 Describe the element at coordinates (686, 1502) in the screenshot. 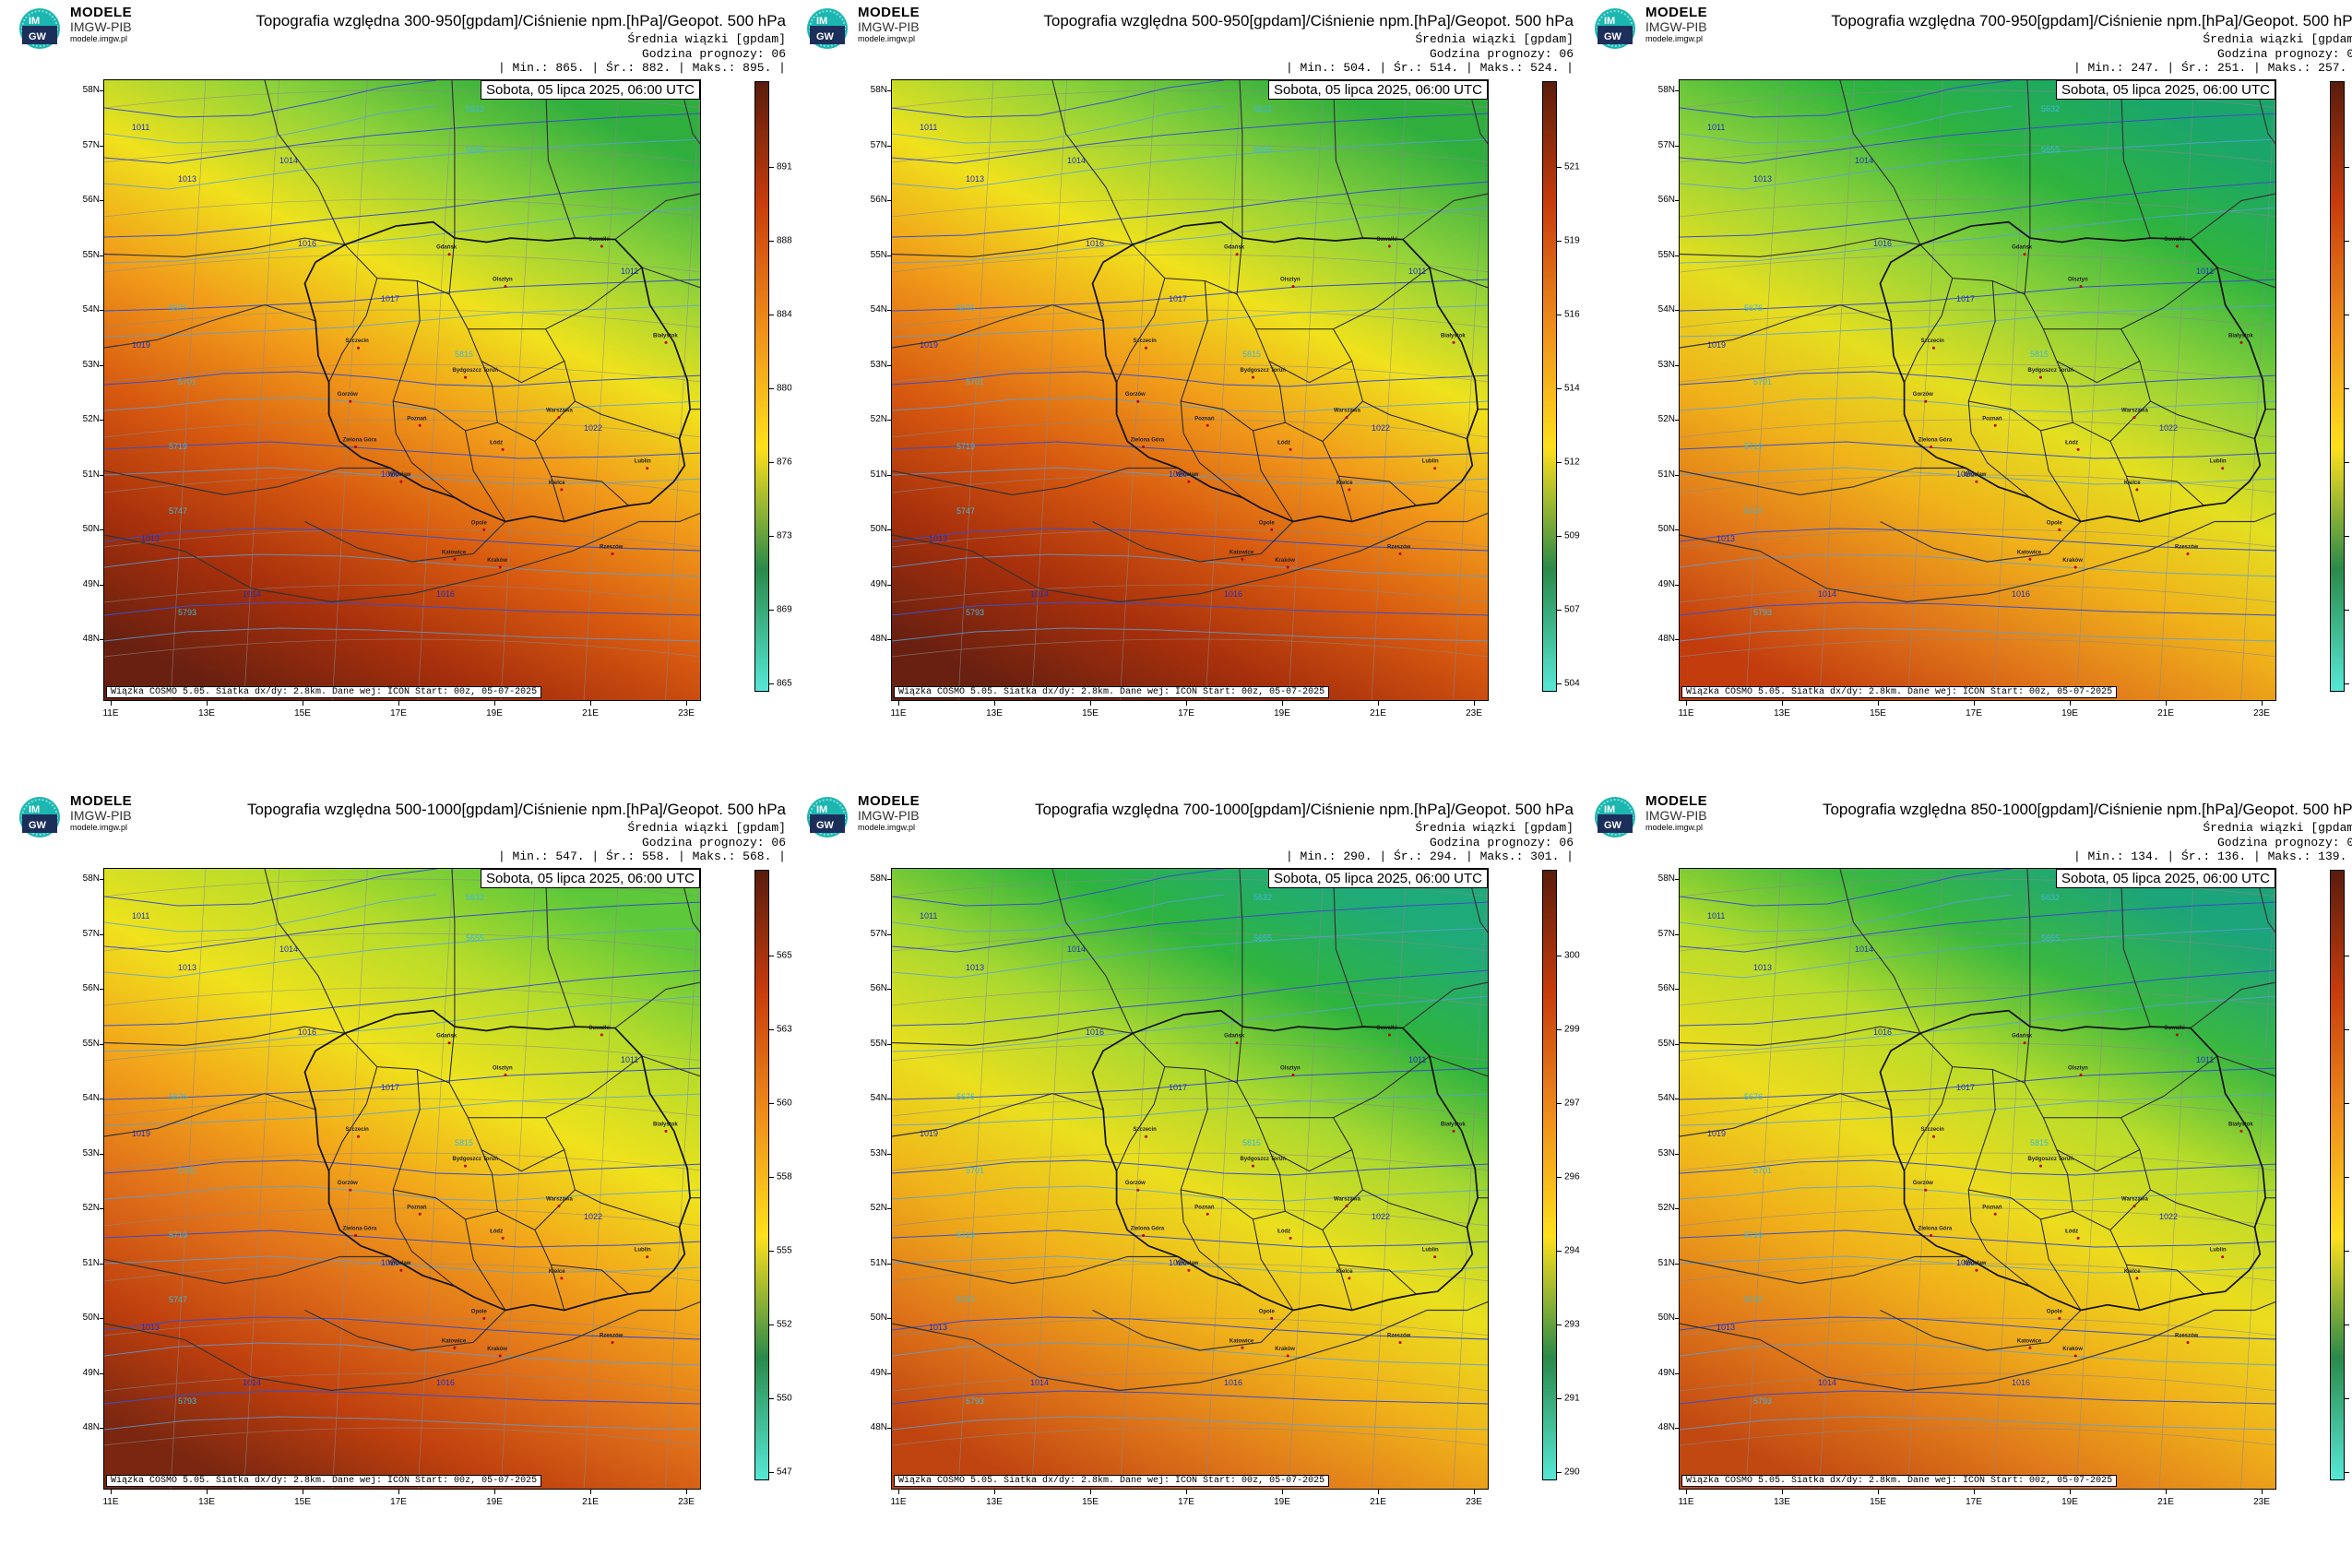

I see `lon-label: 23E` at that location.